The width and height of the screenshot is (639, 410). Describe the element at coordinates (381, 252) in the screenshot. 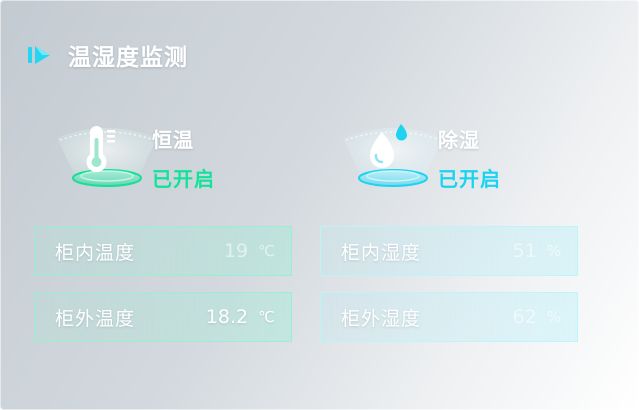

I see `inner-humidity-label: 柜内湿度` at that location.